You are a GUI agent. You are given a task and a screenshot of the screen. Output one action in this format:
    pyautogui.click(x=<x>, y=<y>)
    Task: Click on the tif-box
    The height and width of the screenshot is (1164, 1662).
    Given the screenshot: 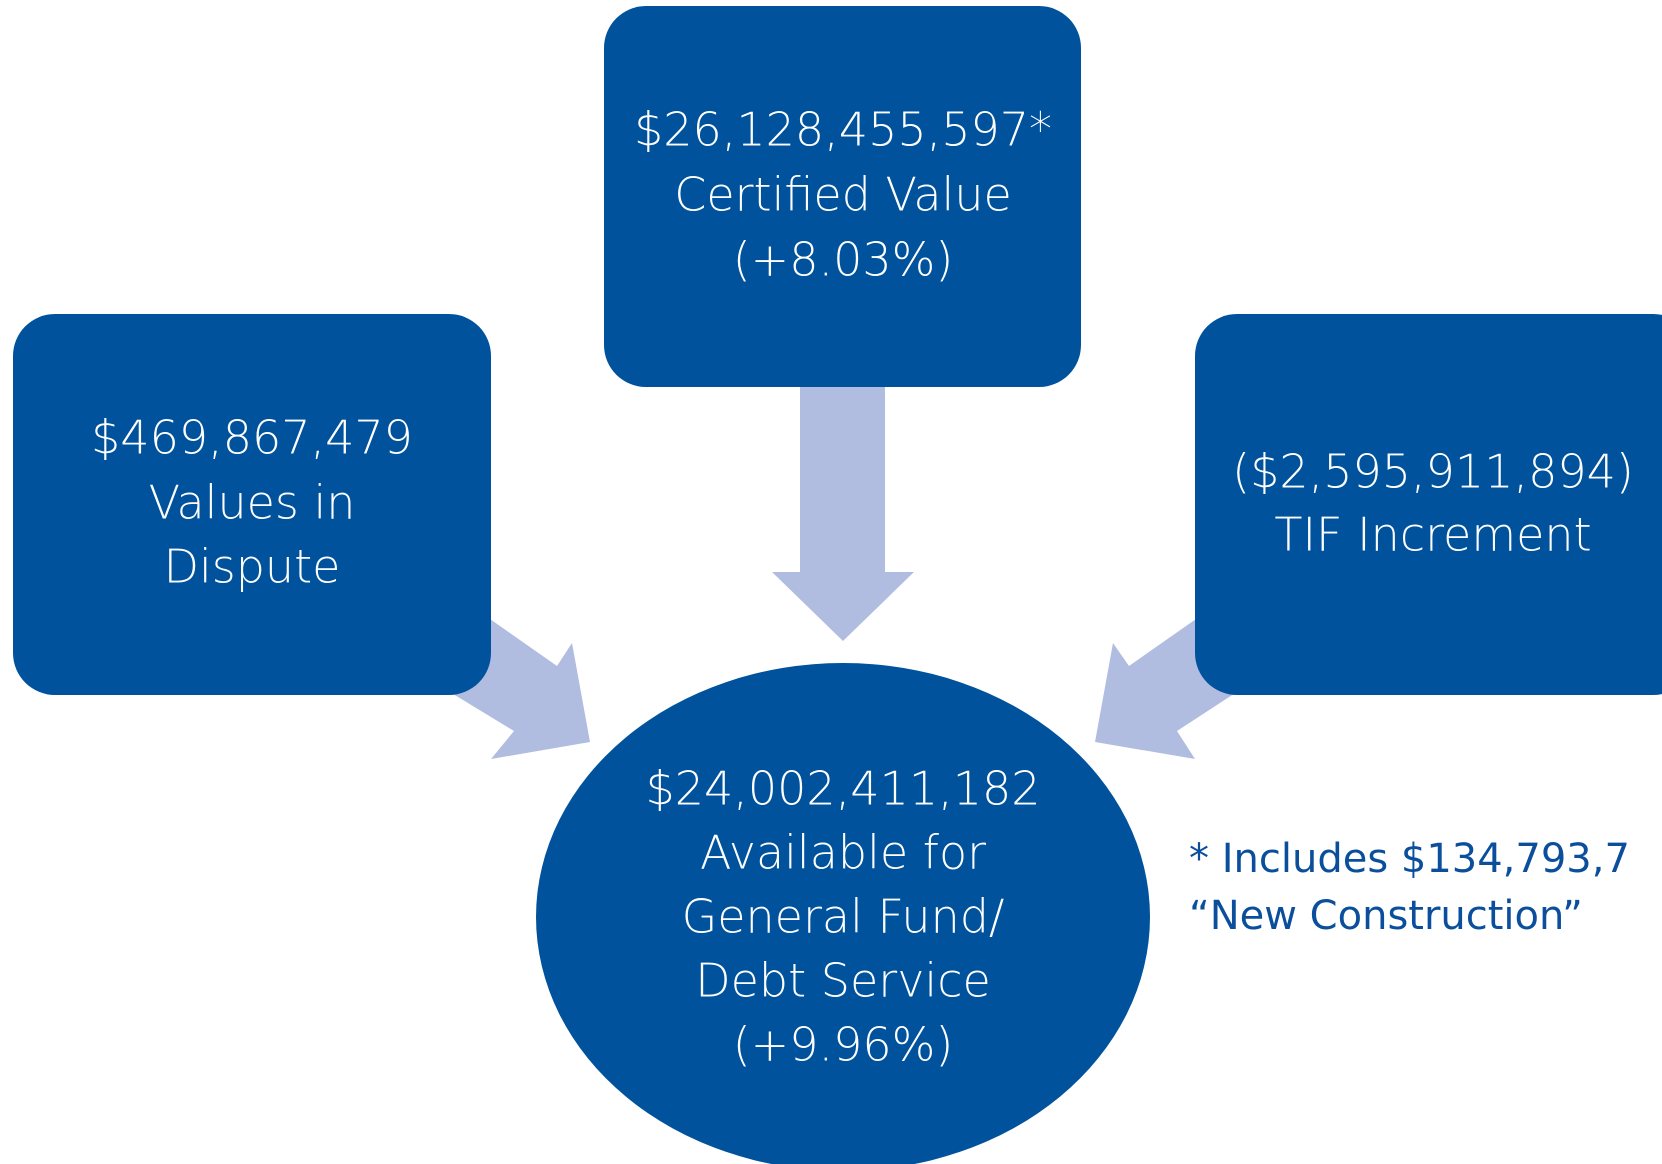 What is the action you would take?
    pyautogui.click(x=1428, y=504)
    